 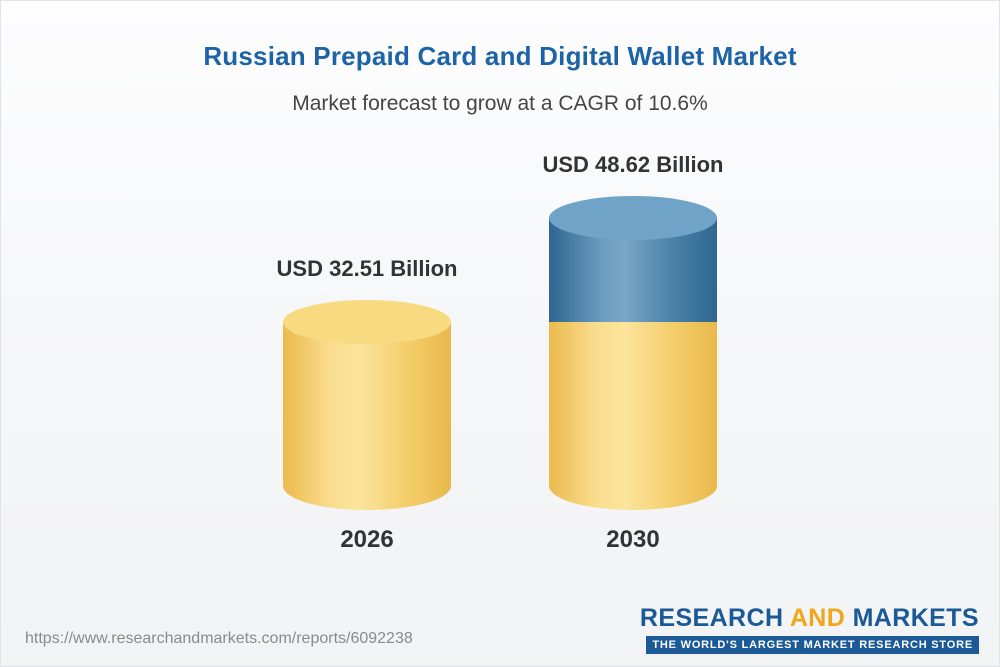 I want to click on bar-group-2026: USD 32.51 Billion 2026, so click(x=367, y=405).